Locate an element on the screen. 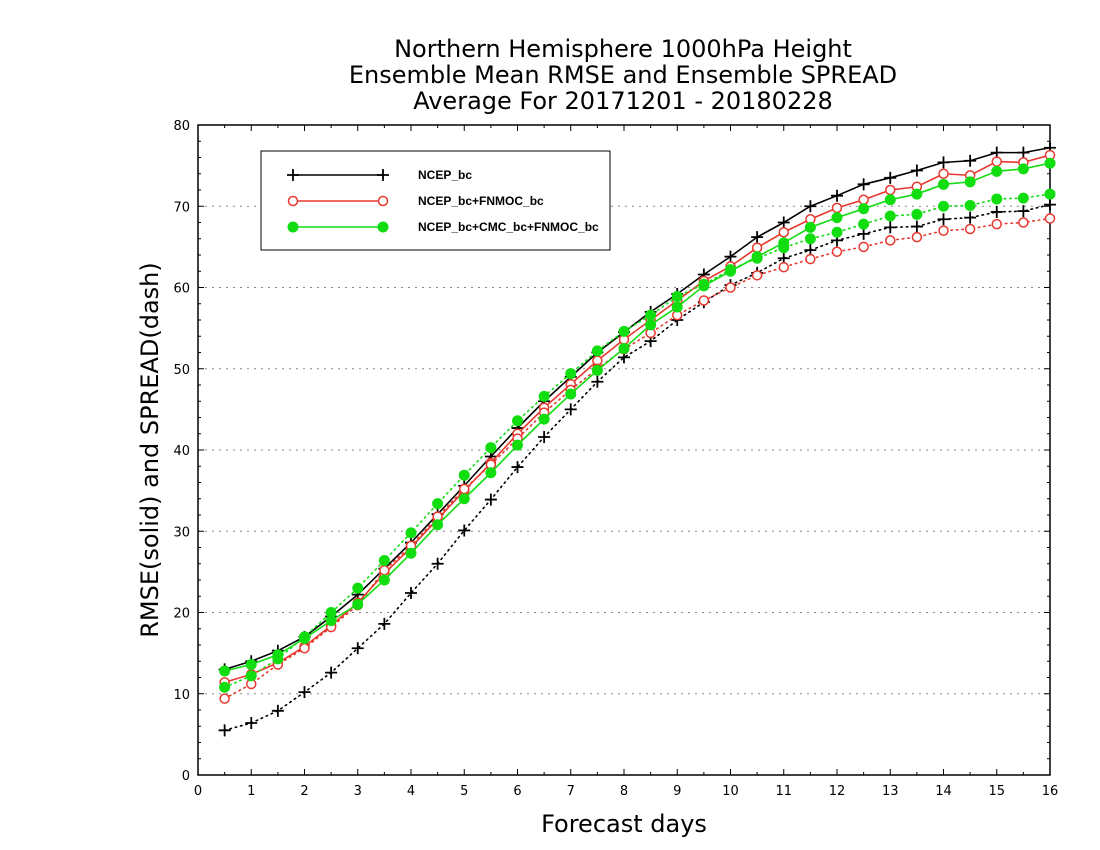  x-tick-label: 2 is located at coordinates (304, 791).